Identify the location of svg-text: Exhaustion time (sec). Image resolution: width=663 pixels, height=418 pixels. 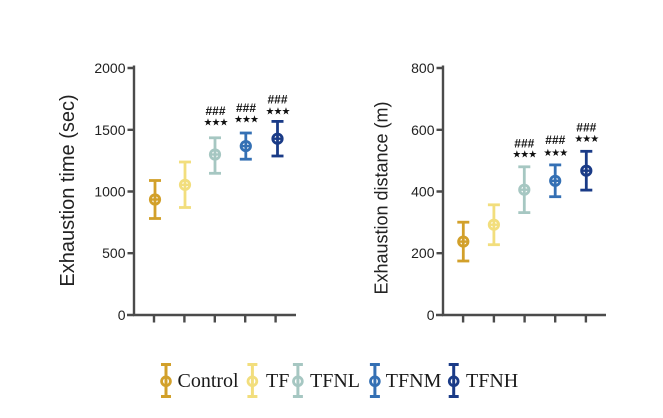
(68, 190).